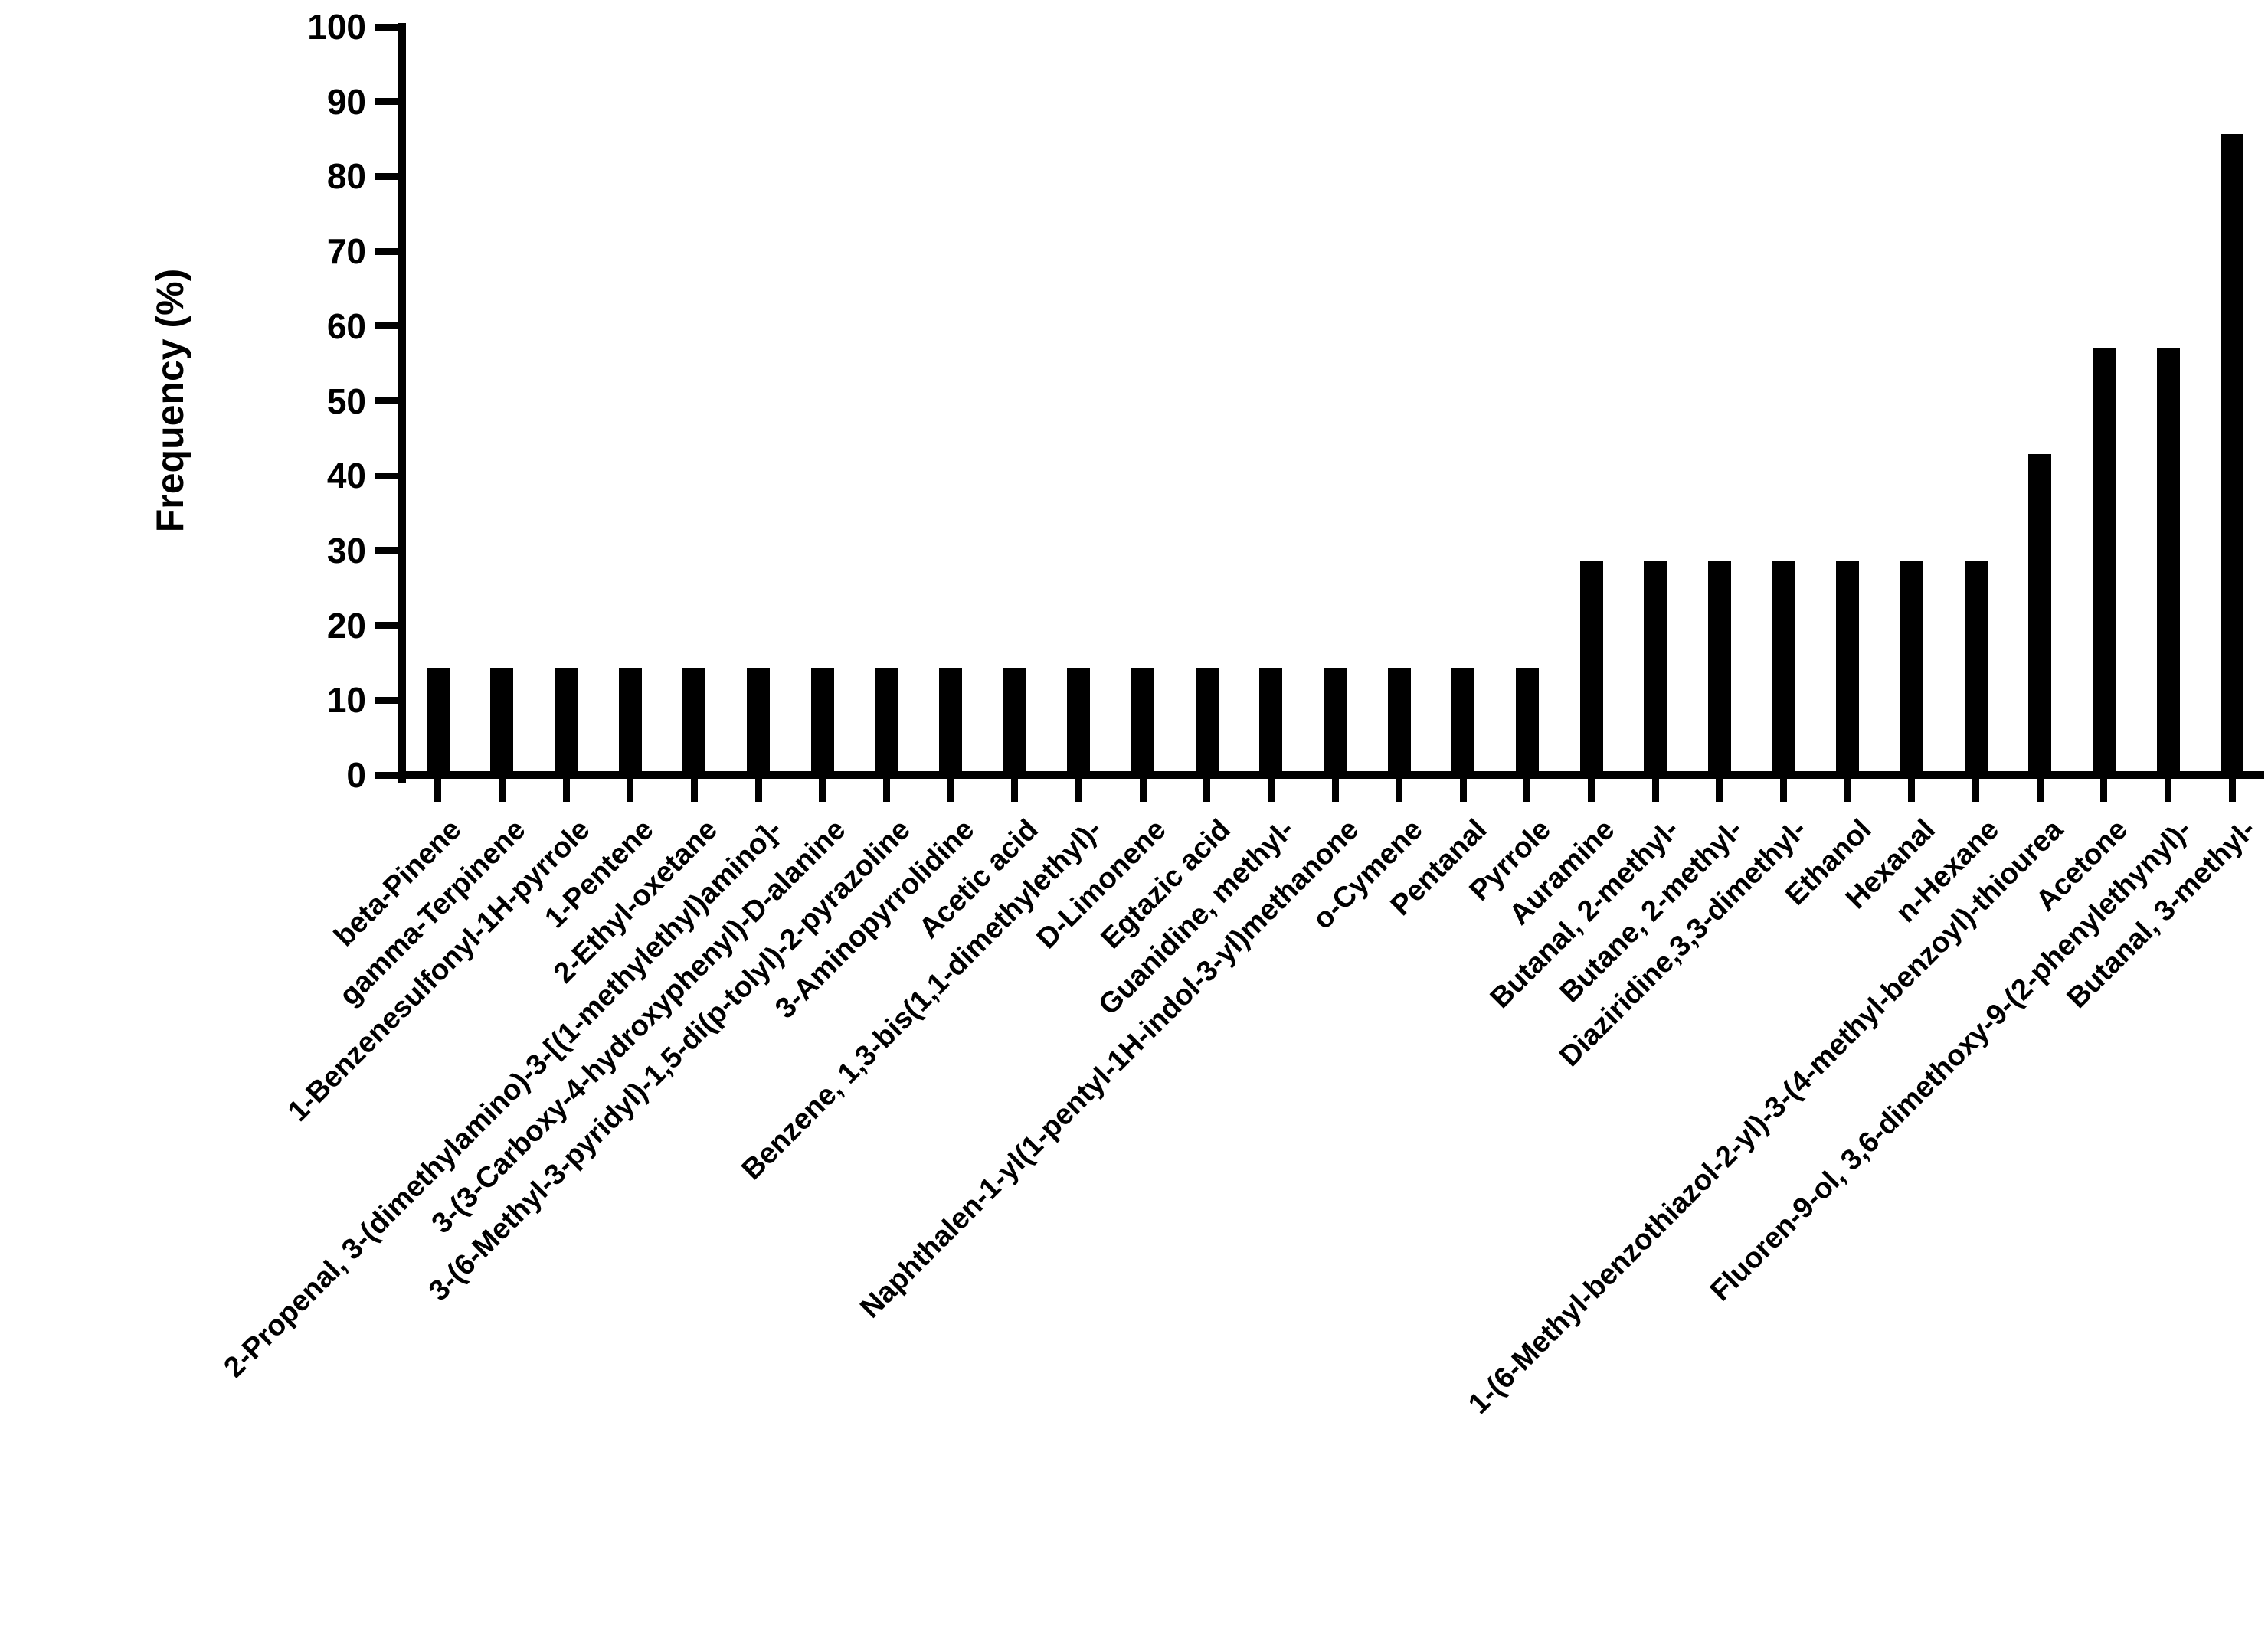  Describe the element at coordinates (402, 403) in the screenshot. I see `y-axis-line` at that location.